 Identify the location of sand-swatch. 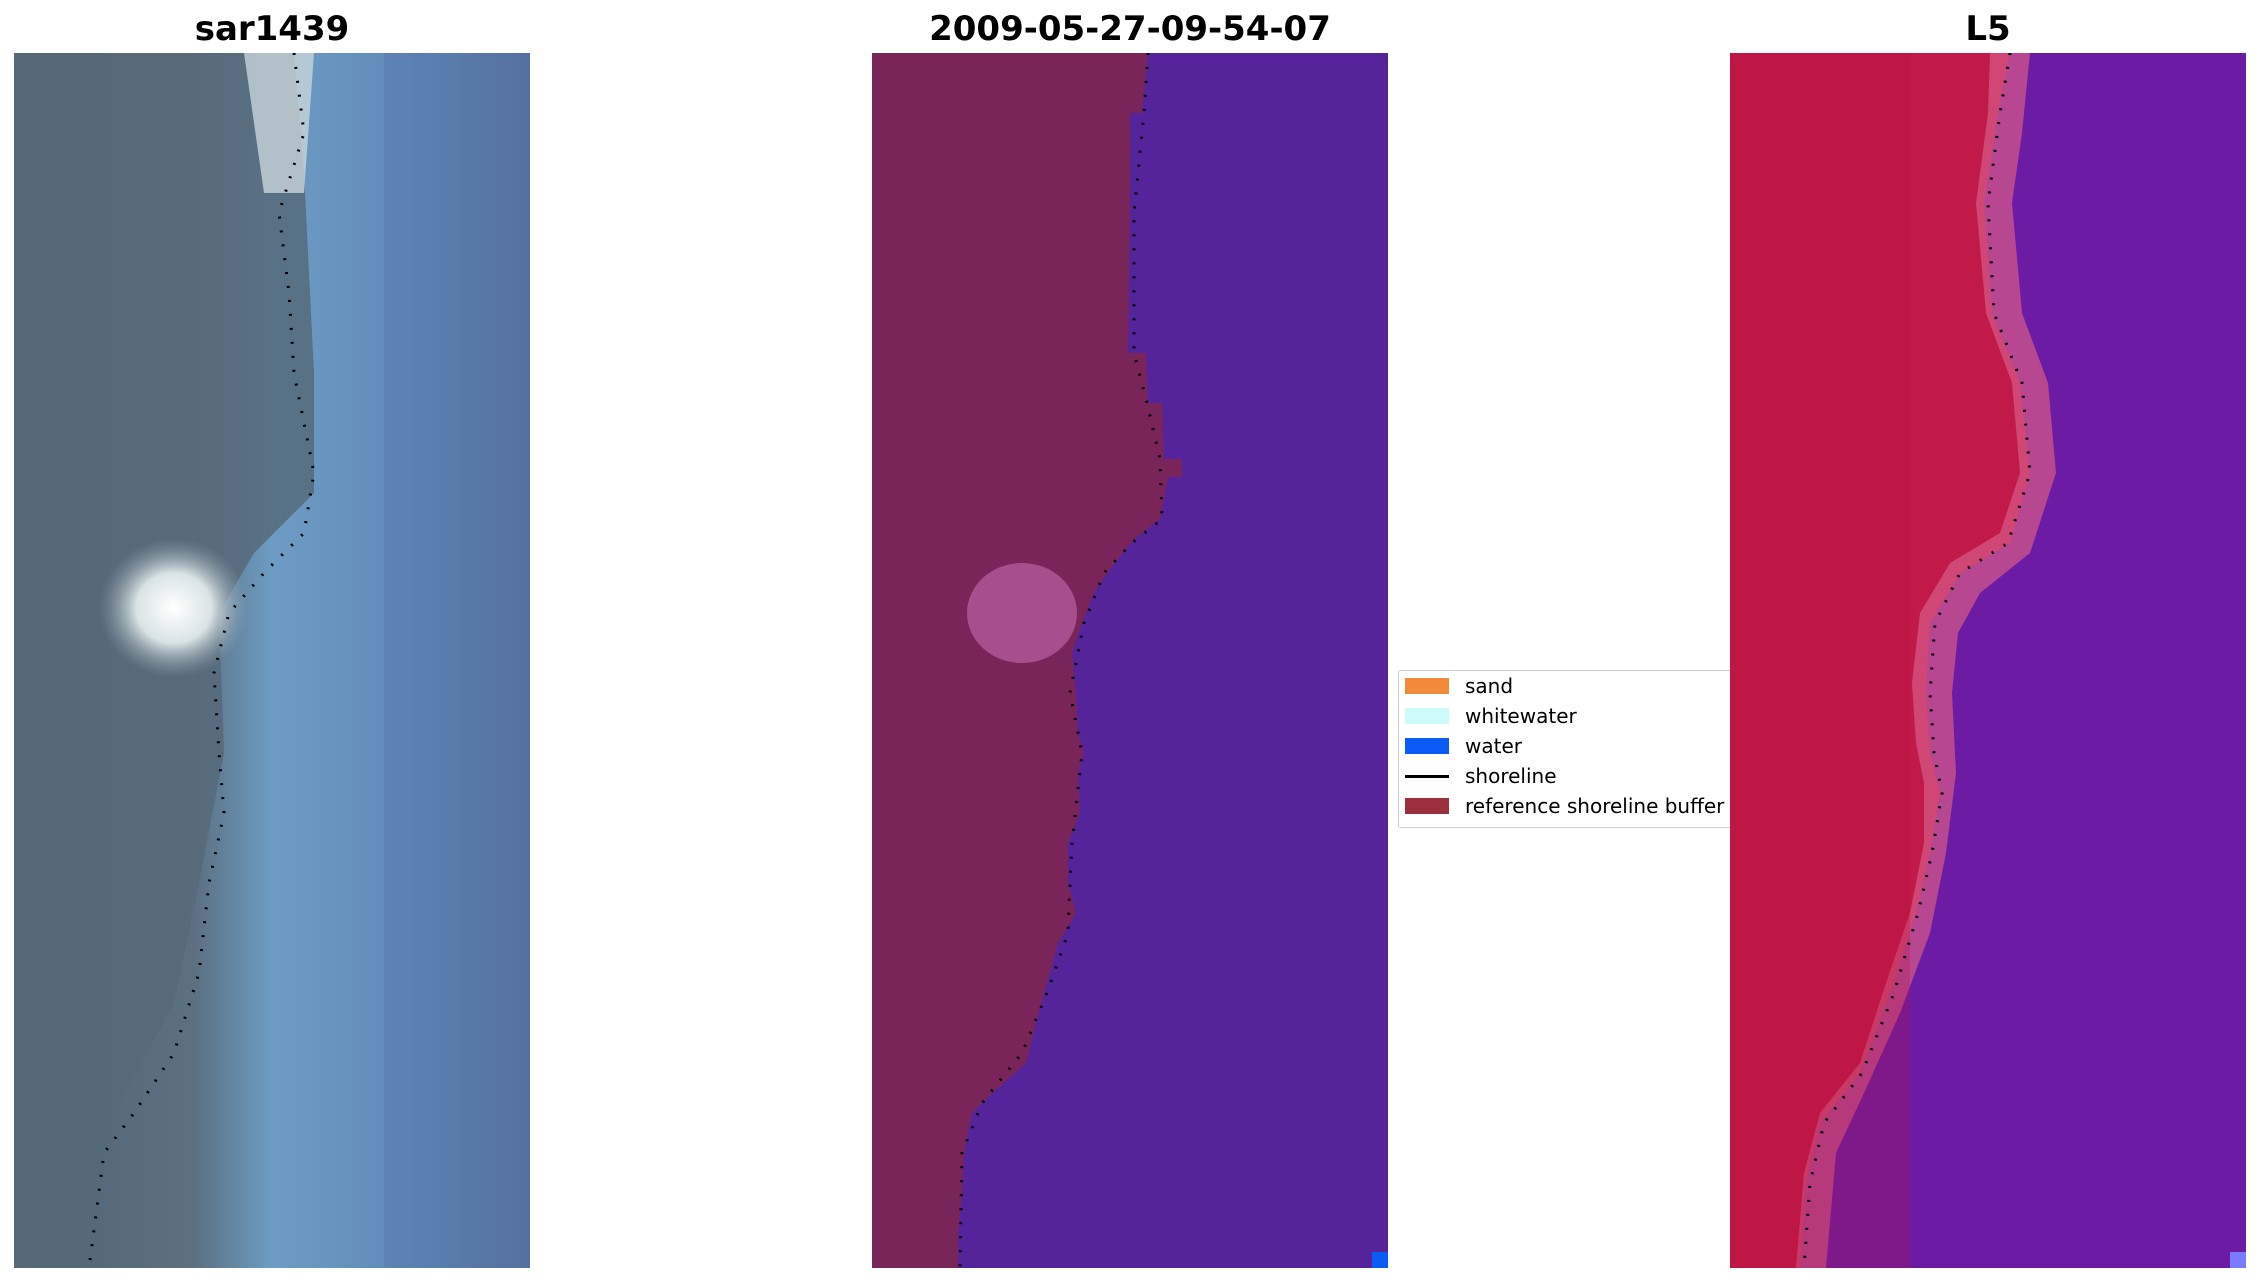
(1427, 686).